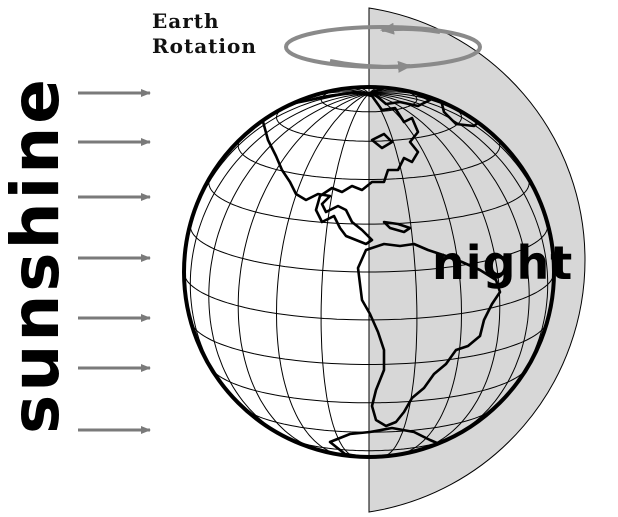 The image size is (618, 517). Describe the element at coordinates (401, 97) in the screenshot. I see `arctic-islands` at that location.